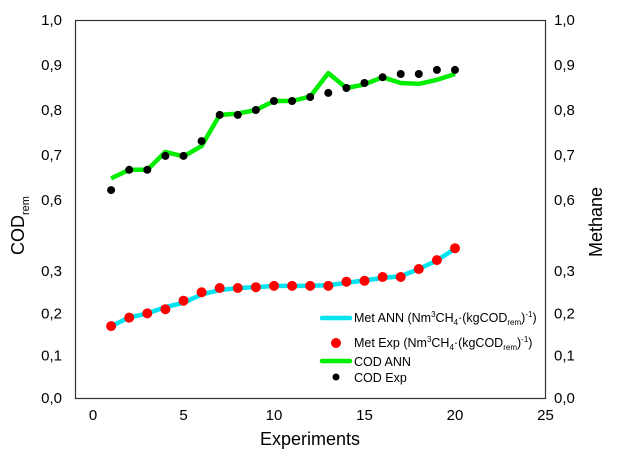  I want to click on y-left-tick-label: 1,0, so click(51, 20).